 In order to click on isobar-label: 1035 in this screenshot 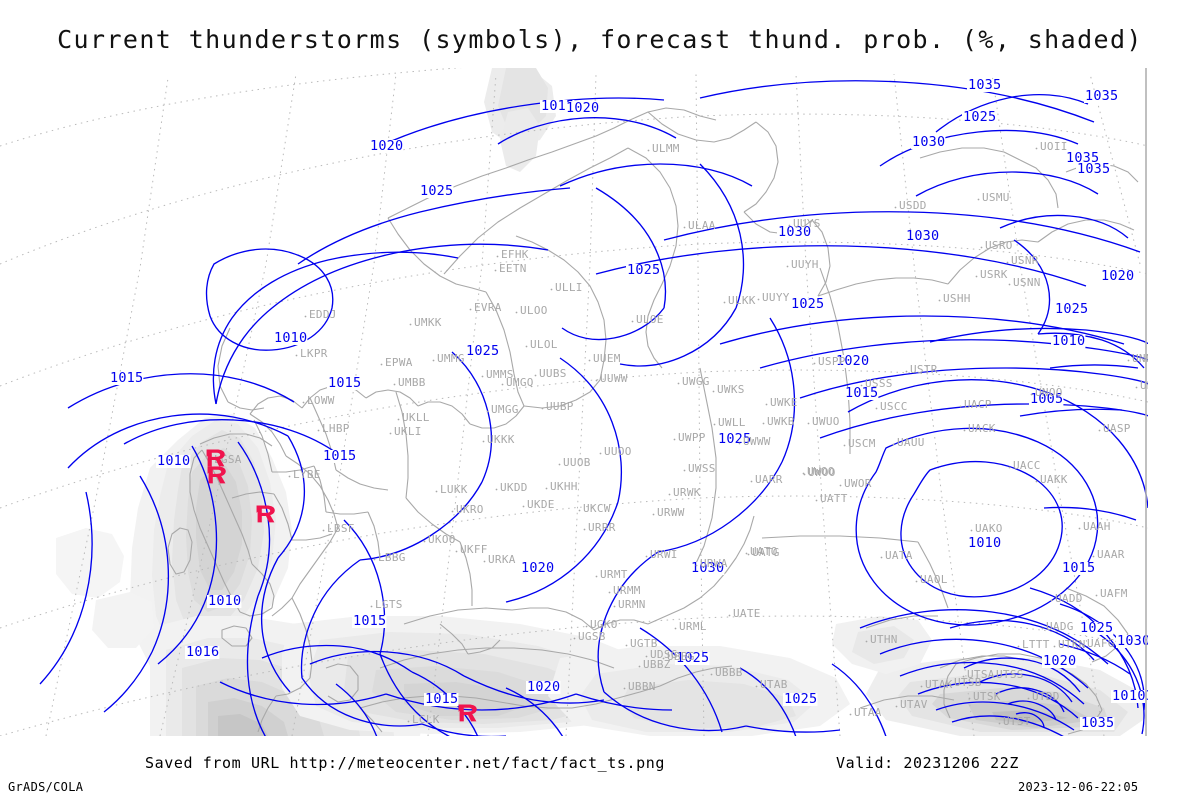, I will do `click(1101, 96)`.